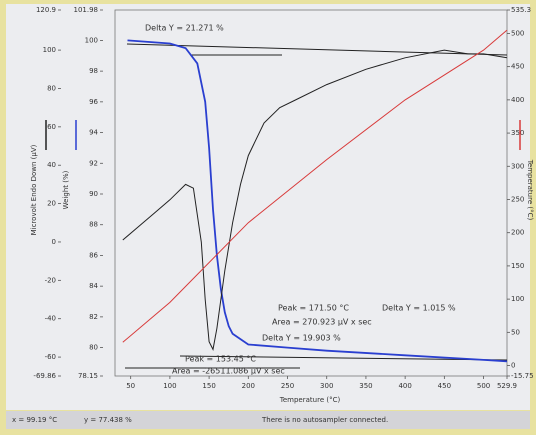 This screenshot has height=435, width=536. Describe the element at coordinates (419, 308) in the screenshot. I see `annotation: Delta Y = 1.015 %` at that location.